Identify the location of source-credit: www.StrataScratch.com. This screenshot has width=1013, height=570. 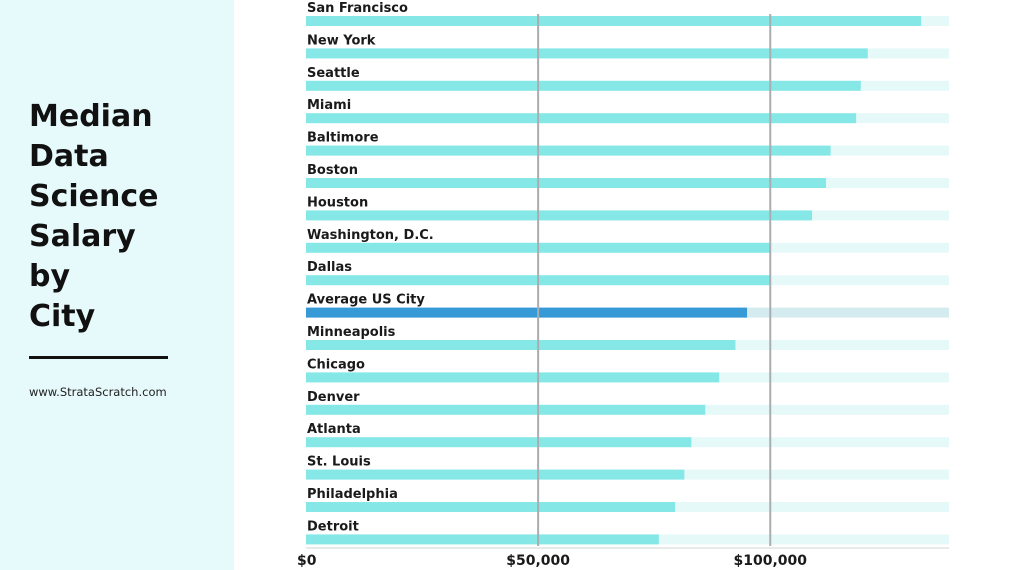
(98, 392).